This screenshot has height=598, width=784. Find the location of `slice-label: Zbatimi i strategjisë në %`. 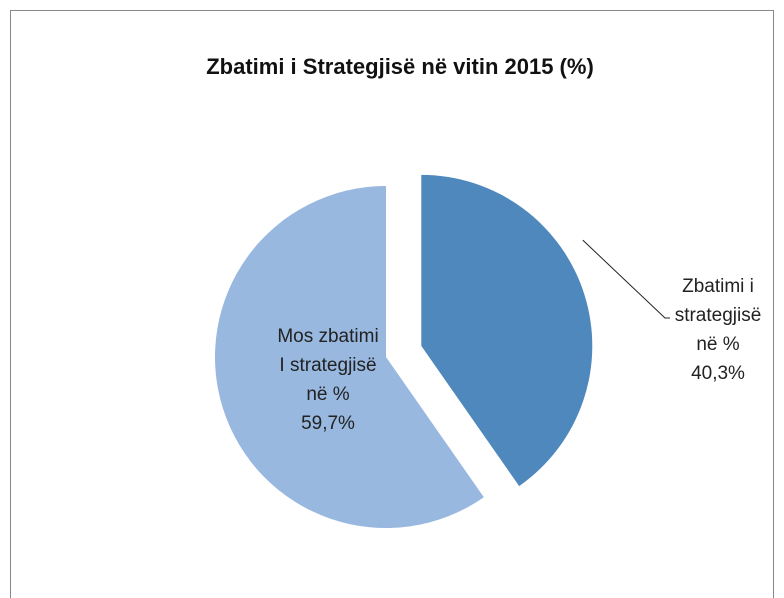

slice-label: Zbatimi i strategjisë në % is located at coordinates (718, 315).